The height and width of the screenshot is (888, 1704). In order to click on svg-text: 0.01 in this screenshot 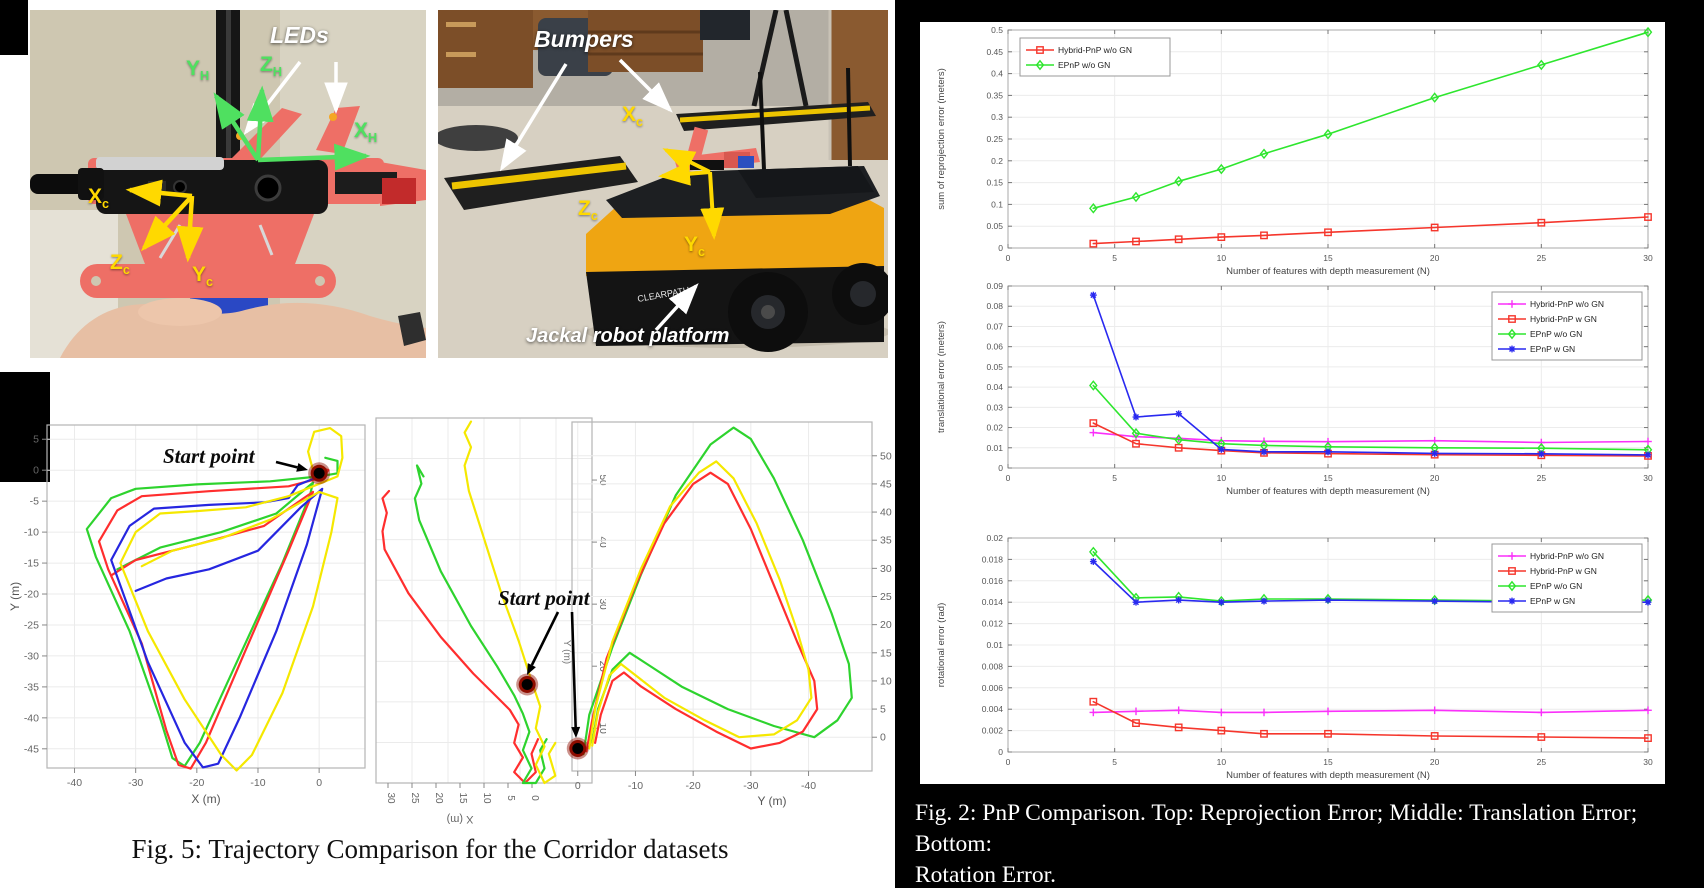, I will do `click(994, 645)`.